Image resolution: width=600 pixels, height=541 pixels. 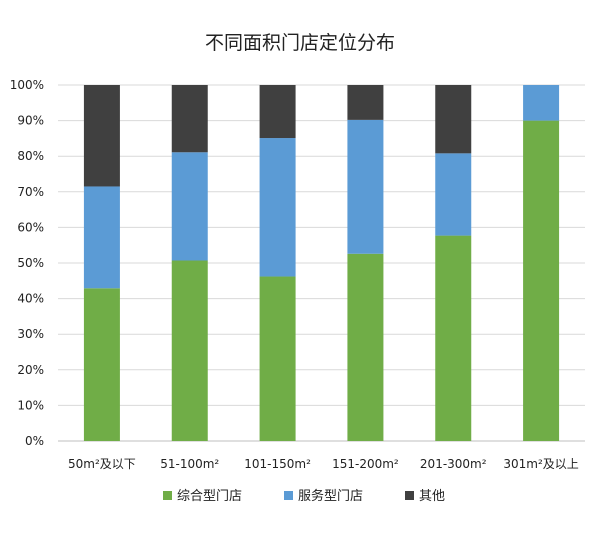 I want to click on x-tick-label: 51-100m², so click(x=189, y=464).